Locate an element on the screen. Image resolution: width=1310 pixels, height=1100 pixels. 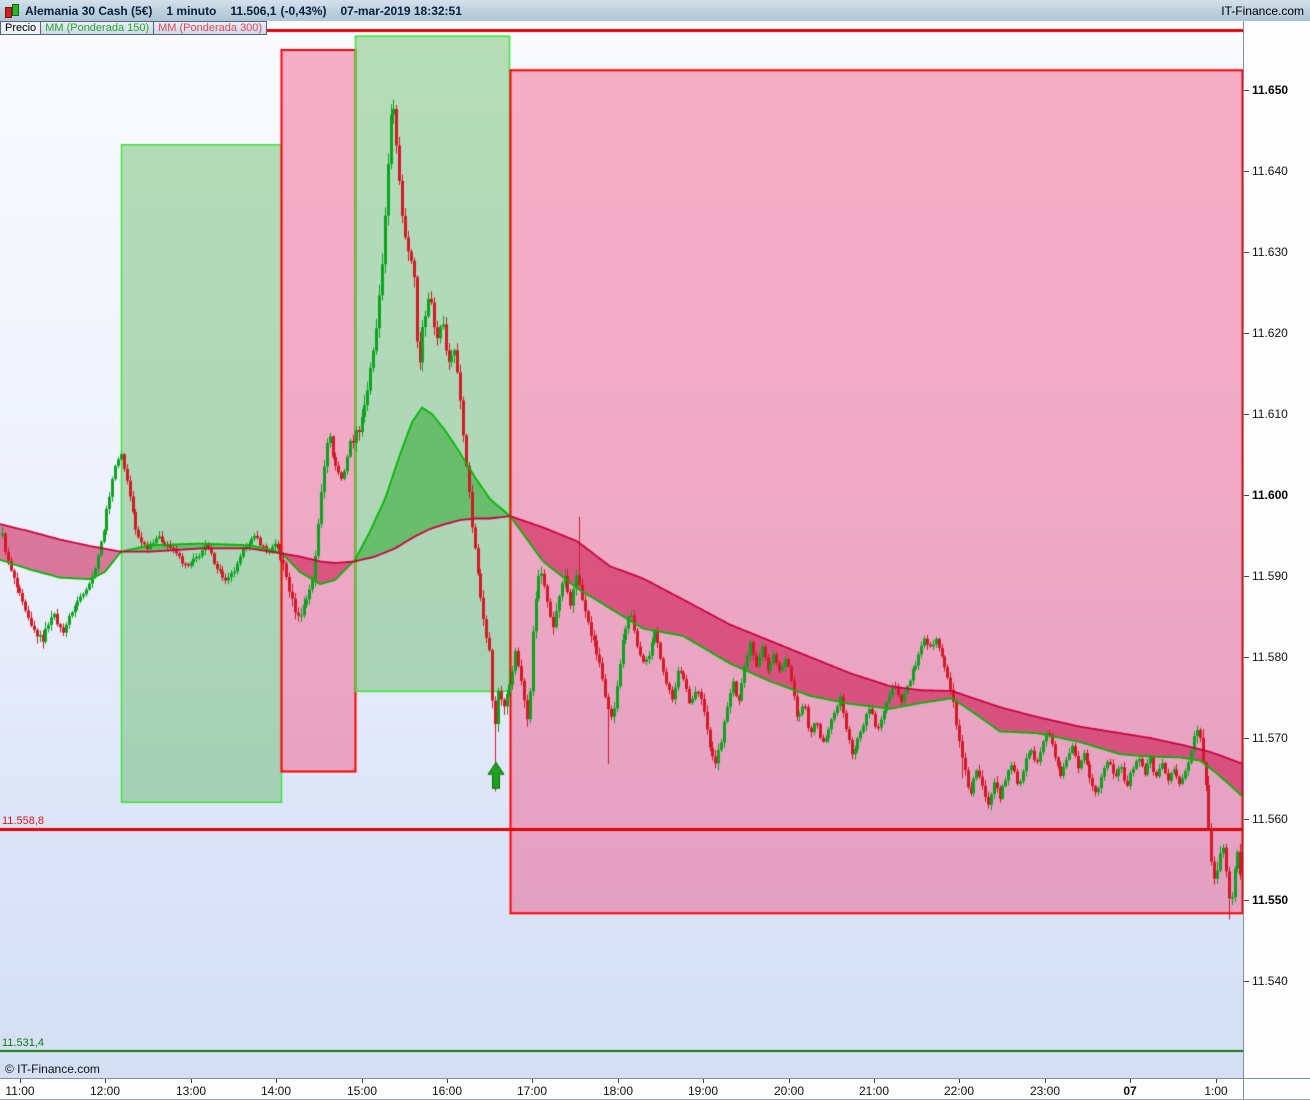
y-axis-label: 11.640 is located at coordinates (1270, 171).